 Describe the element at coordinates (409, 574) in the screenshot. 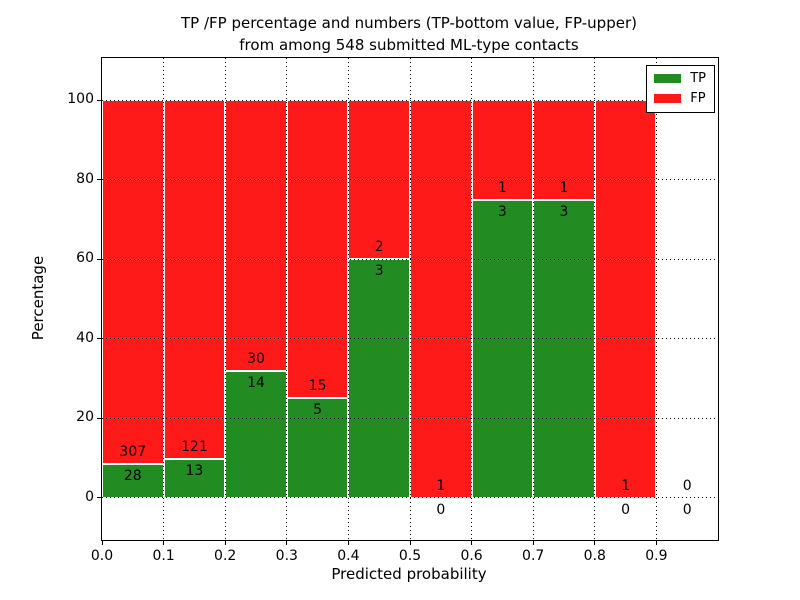

I see `x-axis-label: Predicted probability` at that location.